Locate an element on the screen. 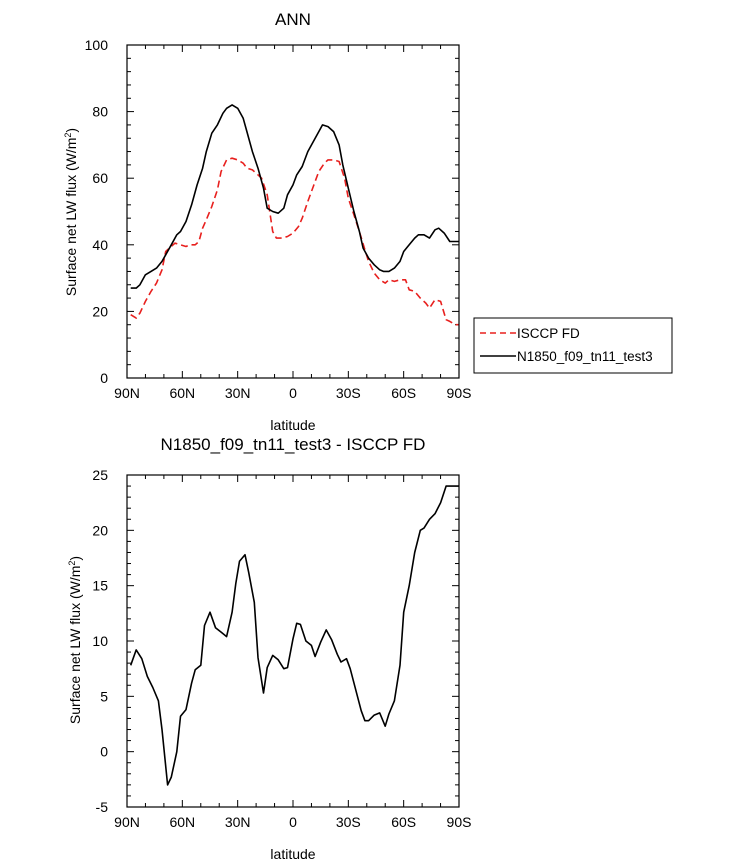 The image size is (733, 865). top-x-tick-label: 60N is located at coordinates (182, 393).